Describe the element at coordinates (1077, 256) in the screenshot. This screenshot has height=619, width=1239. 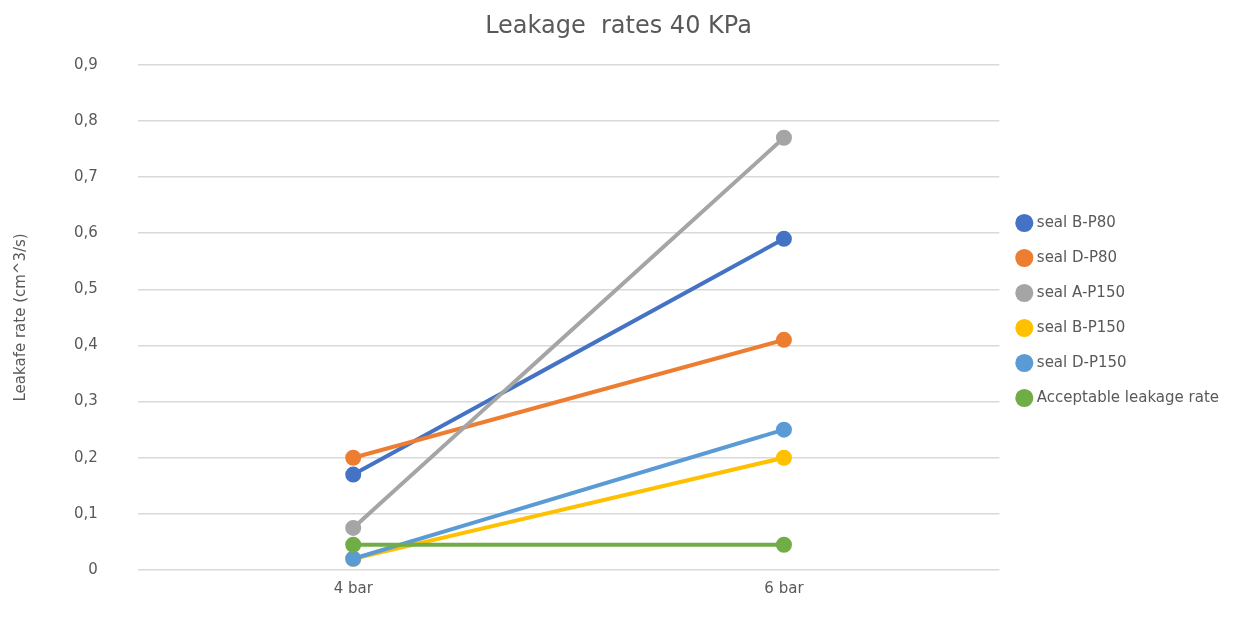
I see `legend-label: seal D-P80` at that location.